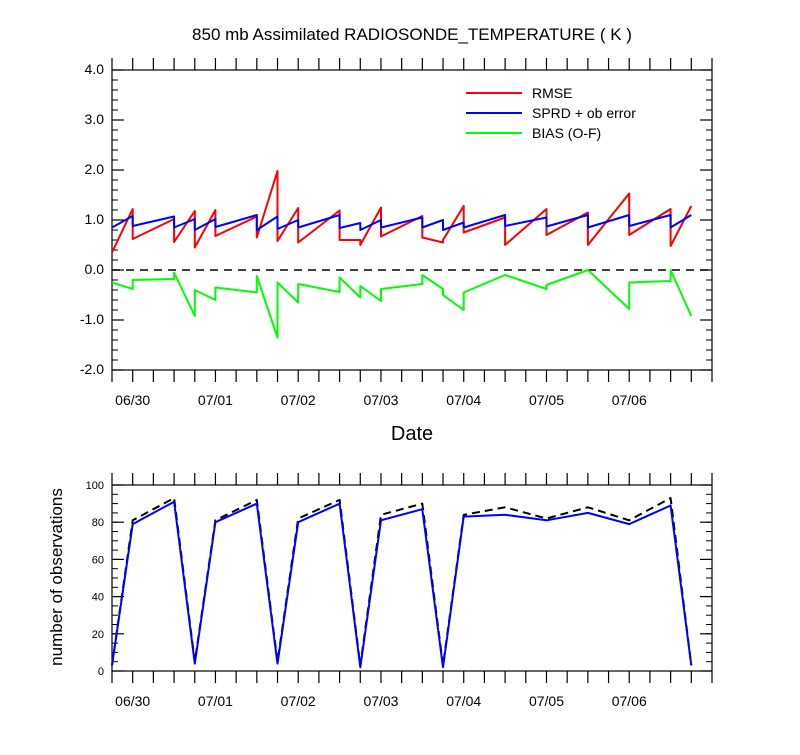 The width and height of the screenshot is (800, 755). I want to click on top-xtick-label: 06/30, so click(132, 400).